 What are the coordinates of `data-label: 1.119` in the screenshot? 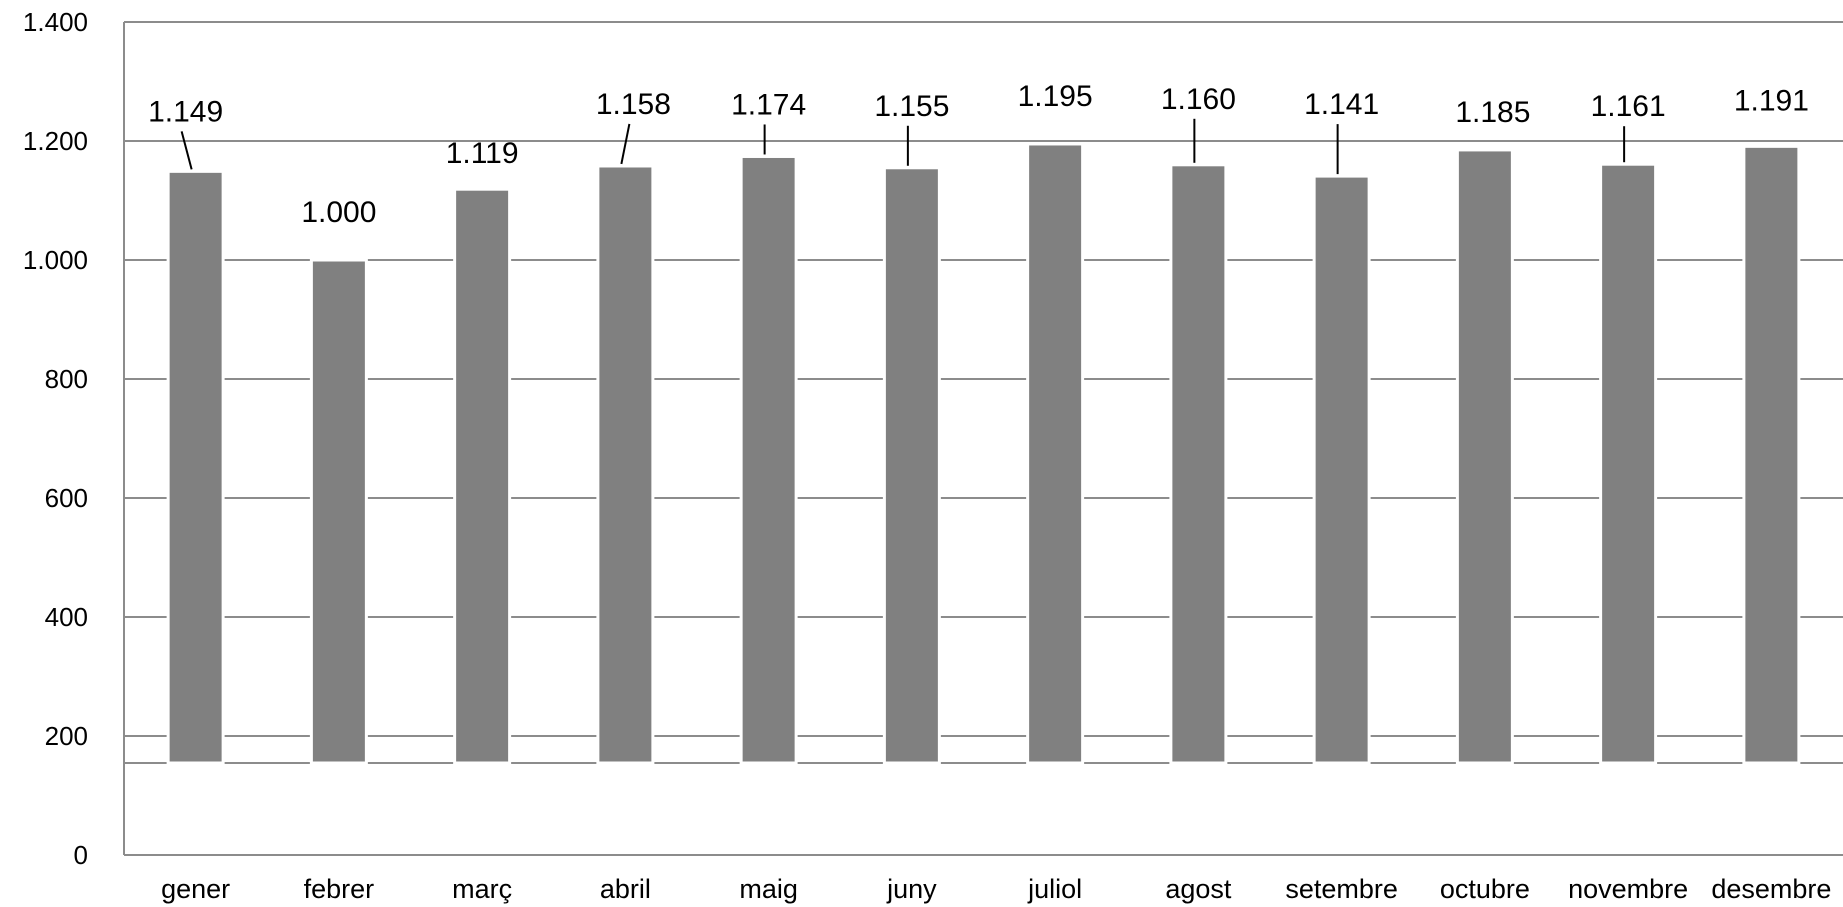 It's located at (482, 153).